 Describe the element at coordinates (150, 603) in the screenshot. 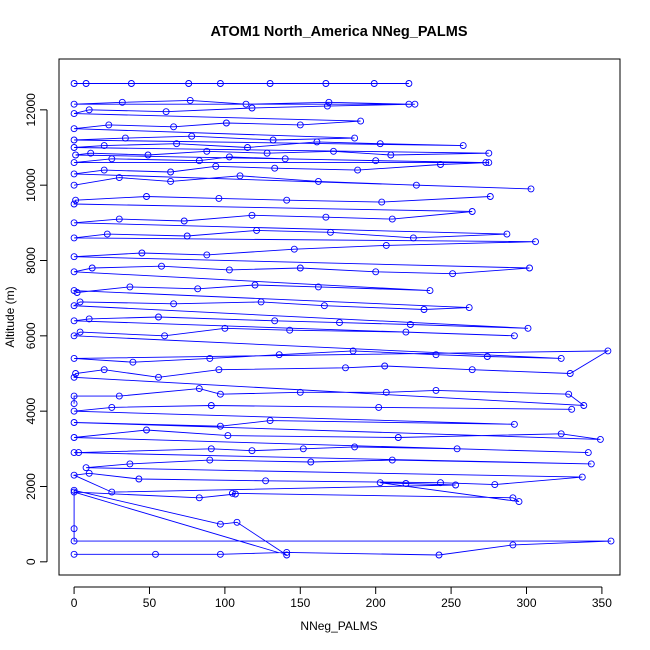

I see `x-tick-label: 50` at that location.